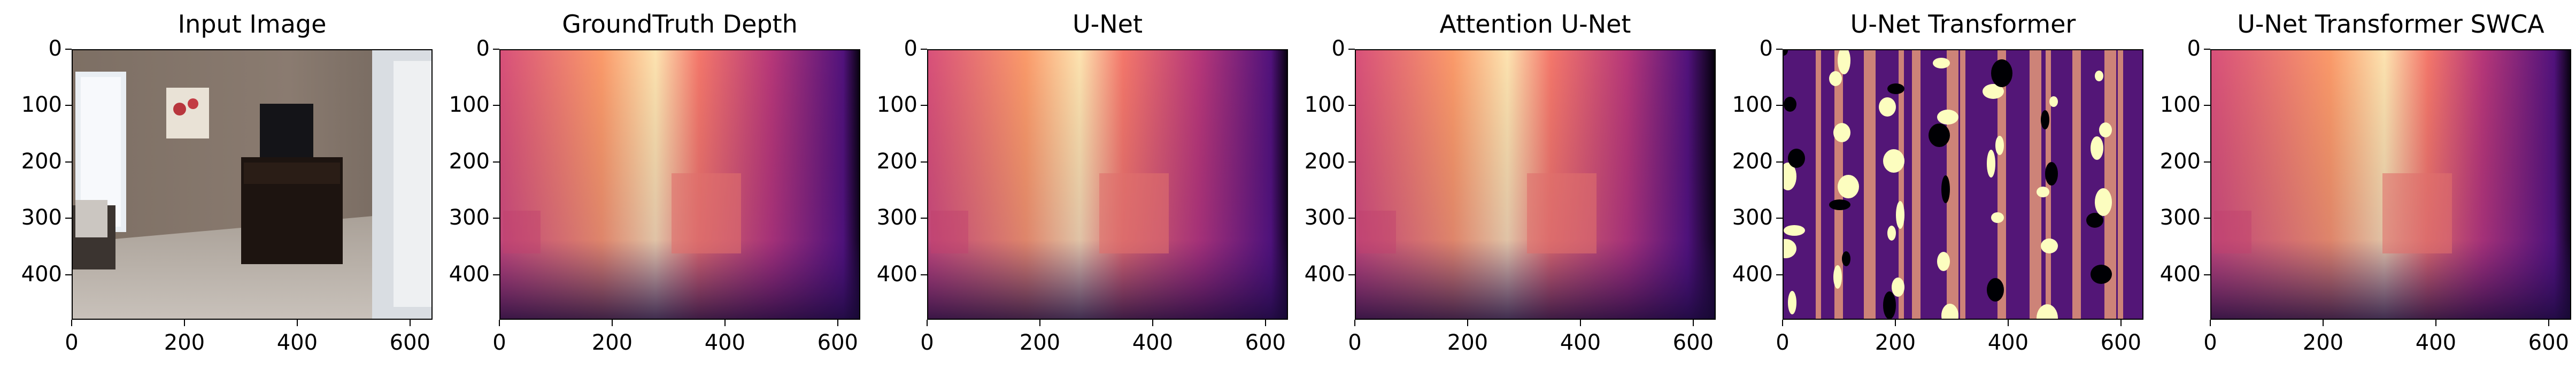  I want to click on u-net-transformer-depth-map, so click(1963, 184).